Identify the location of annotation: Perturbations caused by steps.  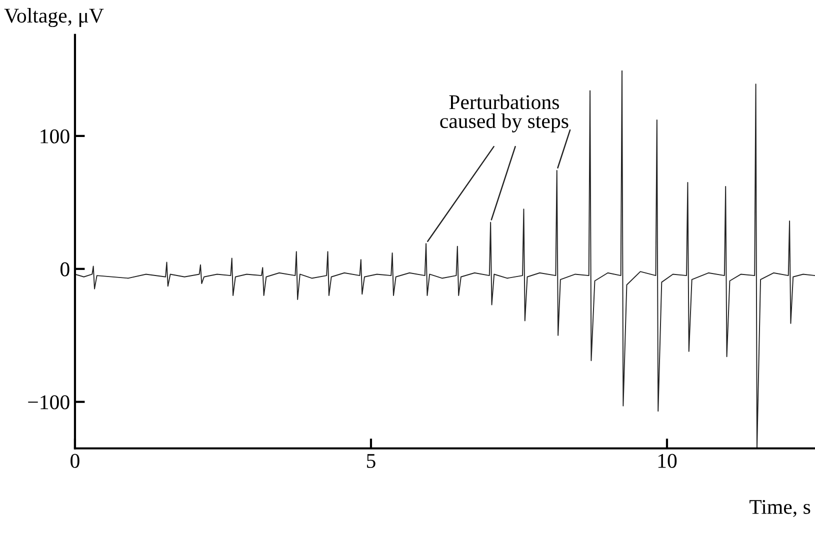
(504, 113).